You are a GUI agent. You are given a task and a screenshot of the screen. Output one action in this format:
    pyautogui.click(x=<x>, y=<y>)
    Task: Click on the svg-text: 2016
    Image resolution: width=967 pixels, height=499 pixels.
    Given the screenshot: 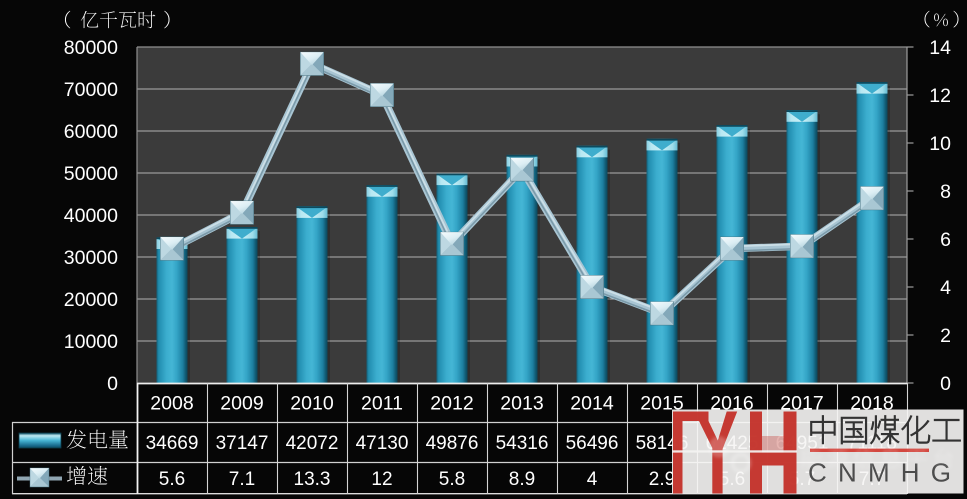 What is the action you would take?
    pyautogui.click(x=731, y=404)
    